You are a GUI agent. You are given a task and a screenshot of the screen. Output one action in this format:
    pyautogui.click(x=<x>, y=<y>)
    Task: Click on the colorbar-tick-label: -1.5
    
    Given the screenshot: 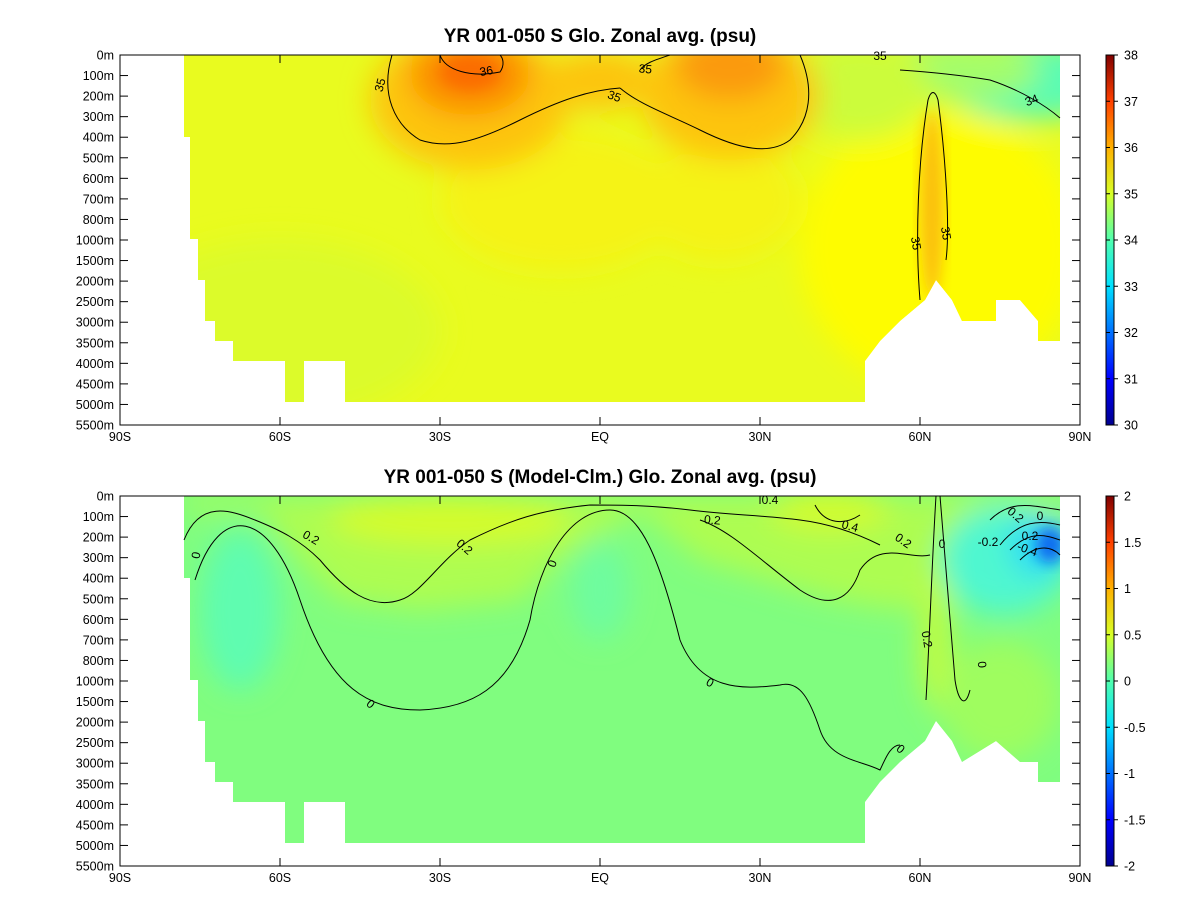 What is the action you would take?
    pyautogui.click(x=1135, y=820)
    